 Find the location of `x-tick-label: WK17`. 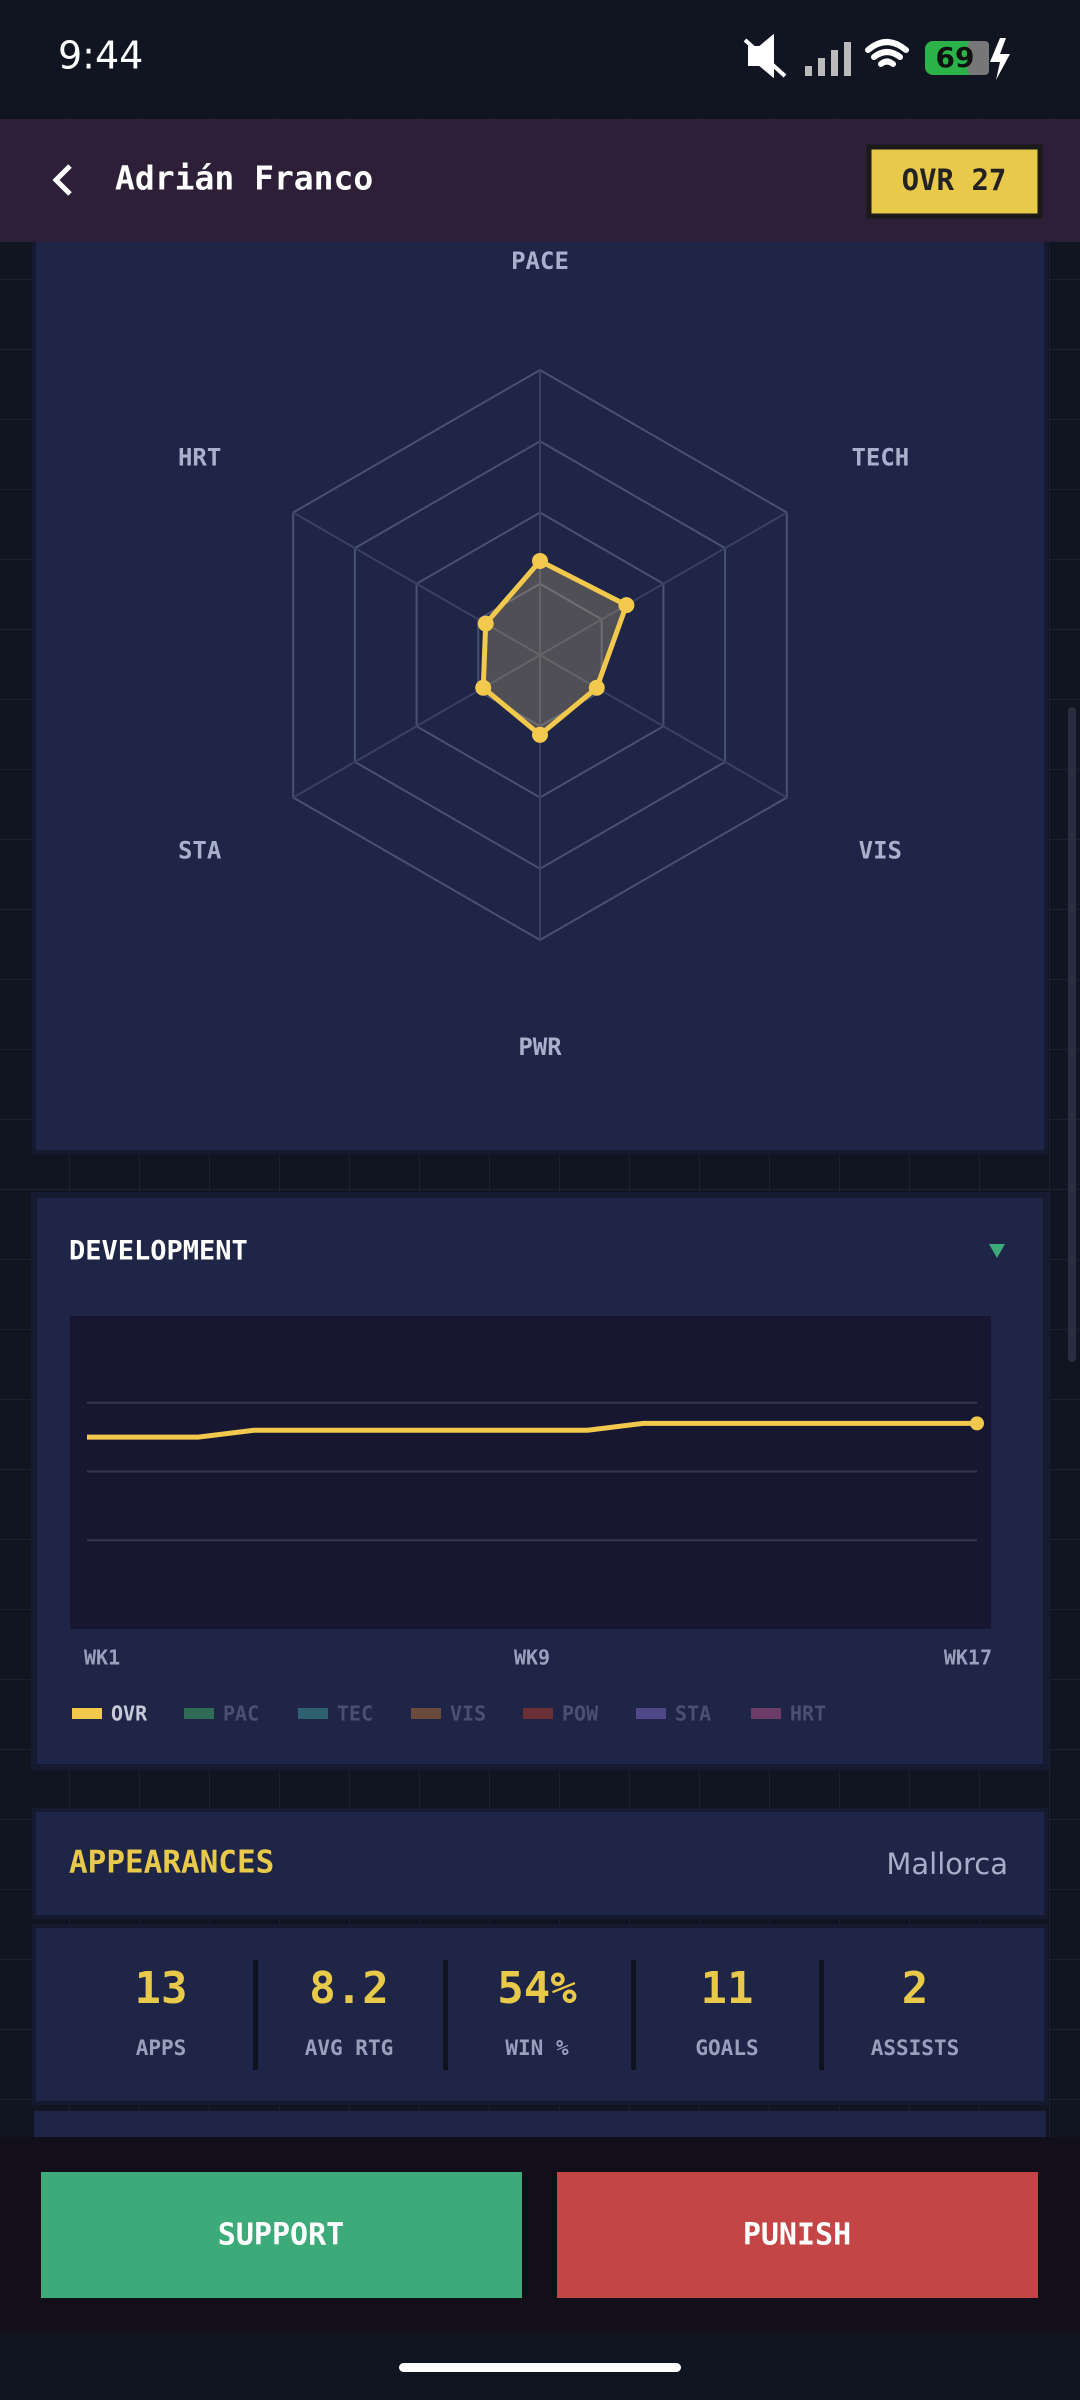

x-tick-label: WK17 is located at coordinates (968, 1658).